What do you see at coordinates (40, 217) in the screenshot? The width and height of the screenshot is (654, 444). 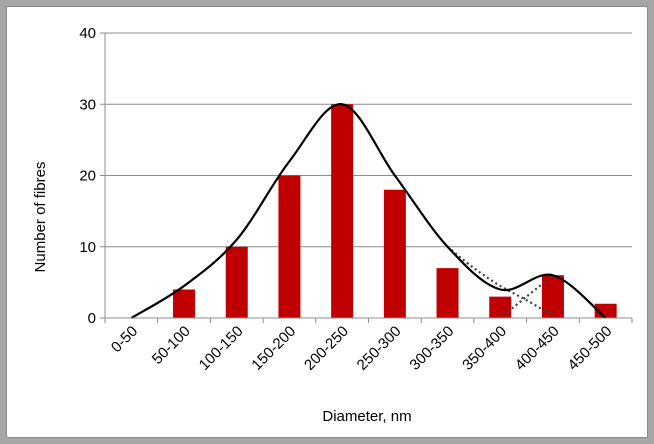 I see `y-axis-title: Number of fibres` at bounding box center [40, 217].